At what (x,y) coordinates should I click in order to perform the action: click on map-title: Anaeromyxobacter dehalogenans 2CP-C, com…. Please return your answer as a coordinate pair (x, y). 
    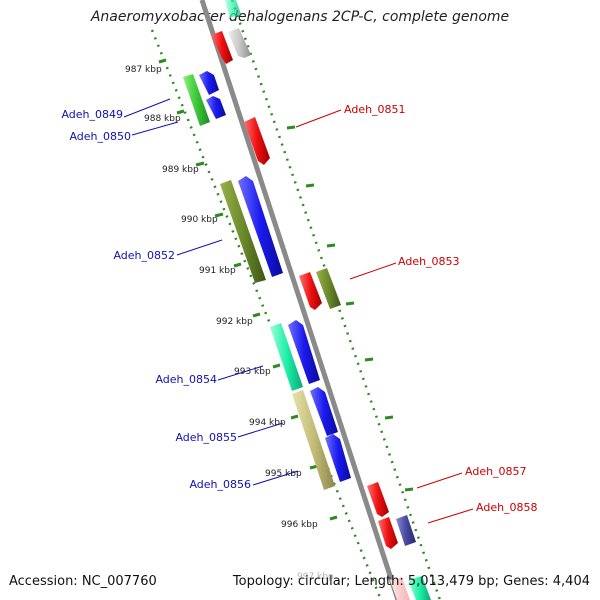
    Looking at the image, I should click on (300, 17).